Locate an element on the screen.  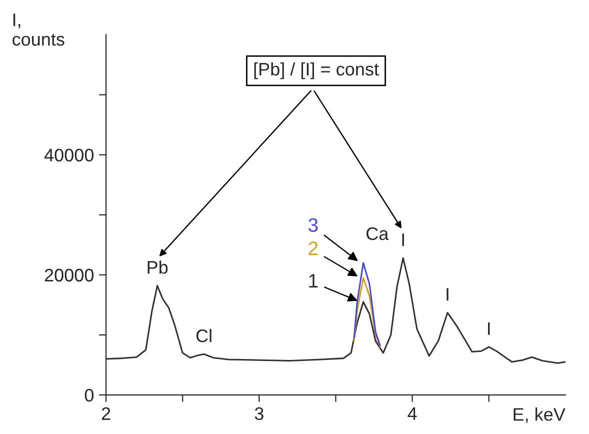
annotation: Cl is located at coordinates (204, 335).